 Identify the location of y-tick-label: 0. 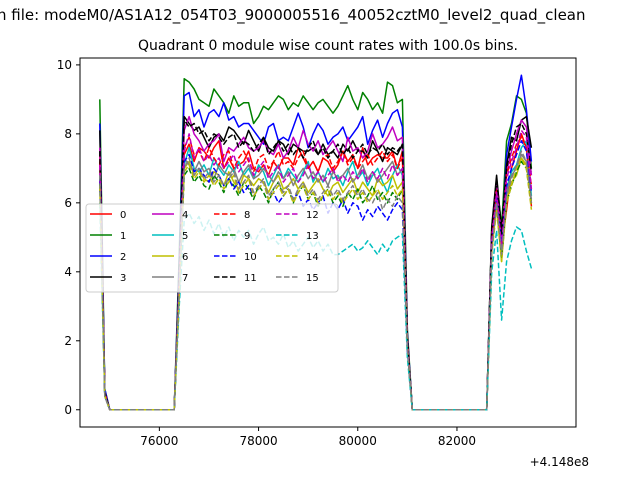
(68, 410).